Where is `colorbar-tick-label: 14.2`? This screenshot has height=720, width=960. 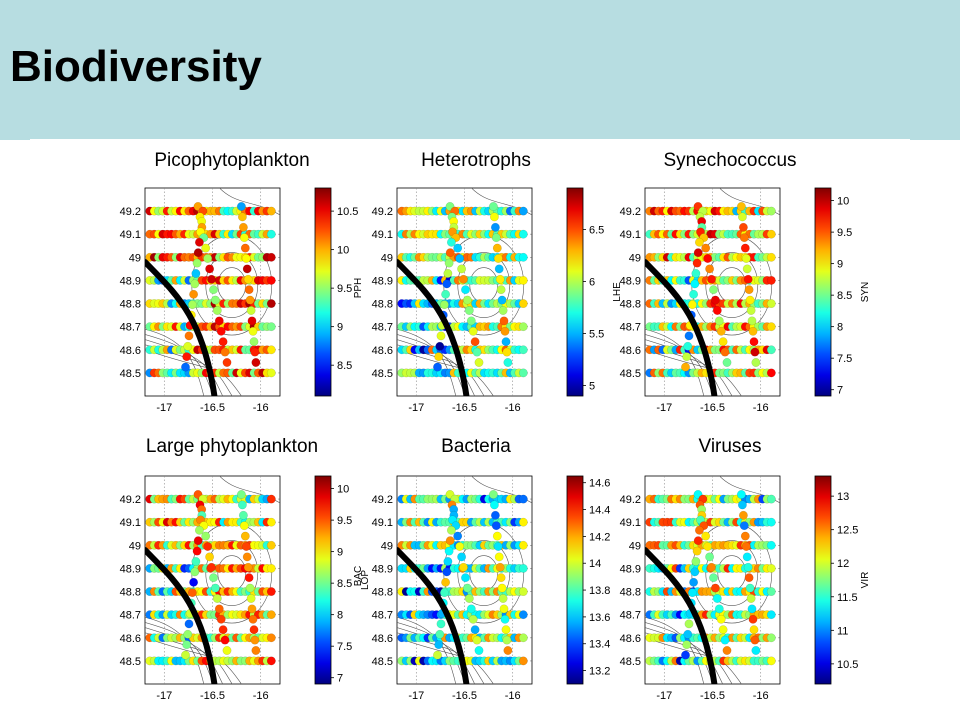
colorbar-tick-label: 14.2 is located at coordinates (599, 537).